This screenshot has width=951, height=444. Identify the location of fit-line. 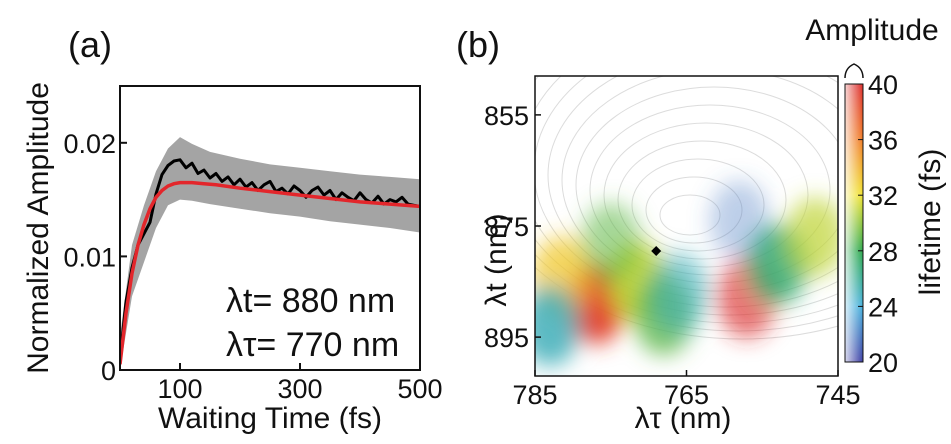
(270, 272).